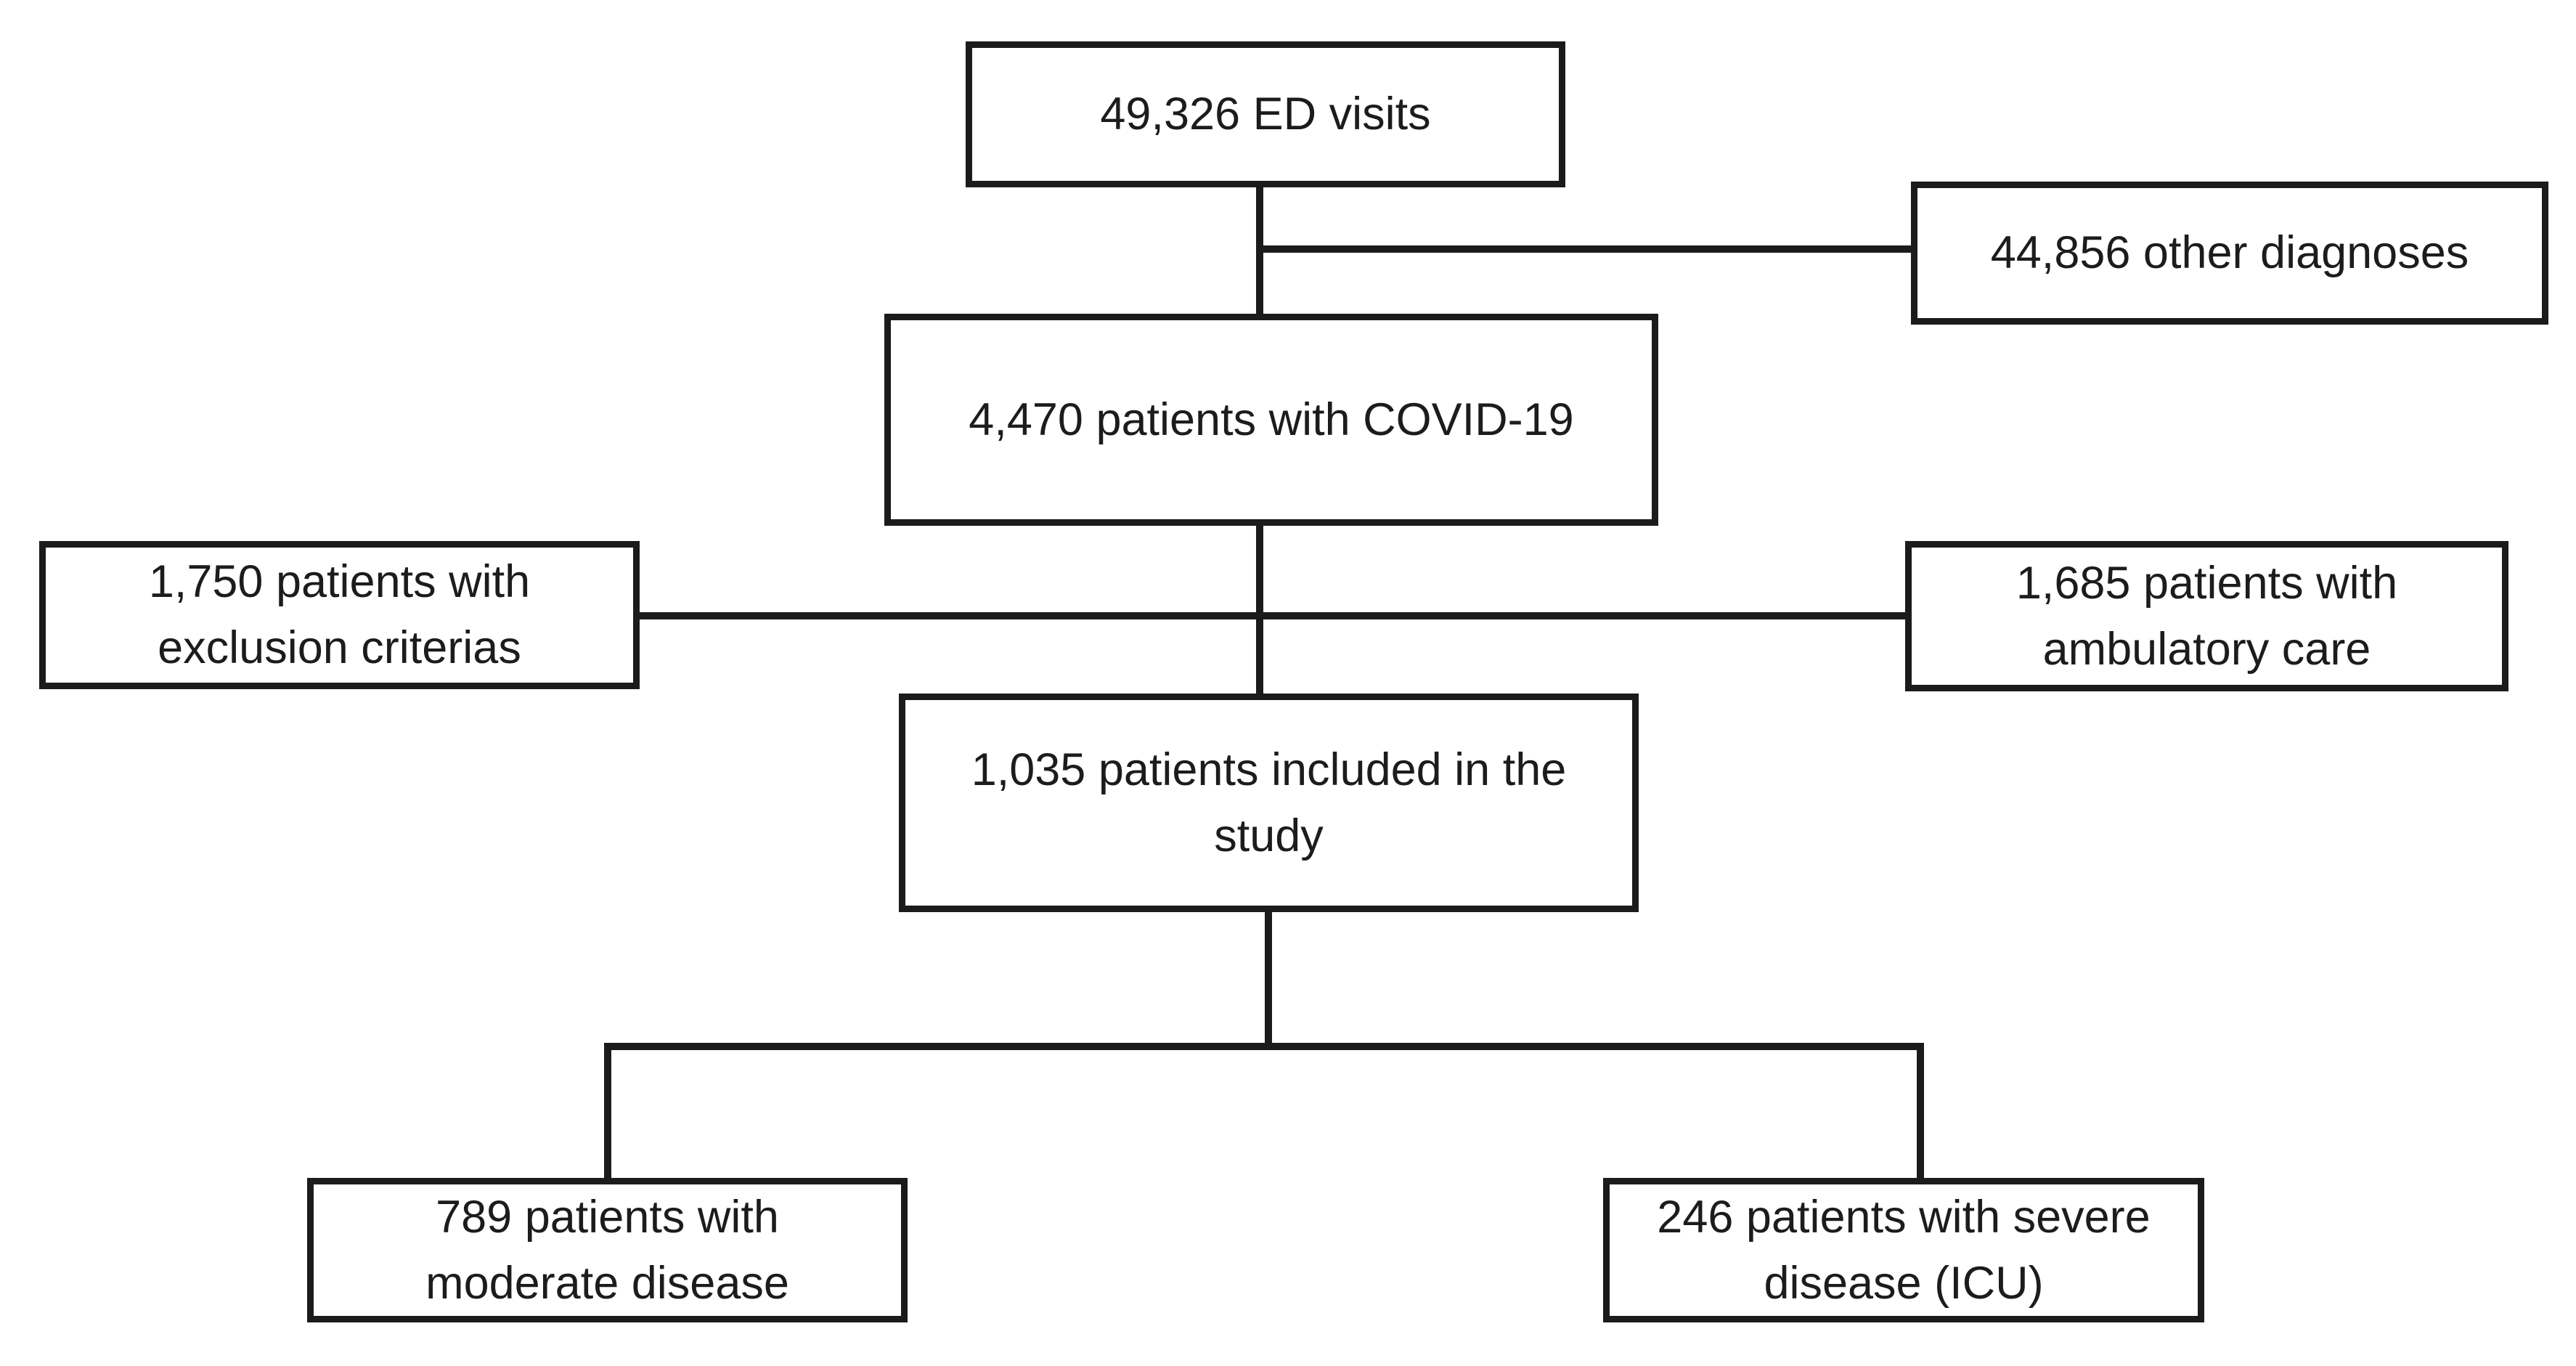 The height and width of the screenshot is (1366, 2576). I want to click on node-other-diagnoses: 44,856 other diagnoses, so click(2229, 253).